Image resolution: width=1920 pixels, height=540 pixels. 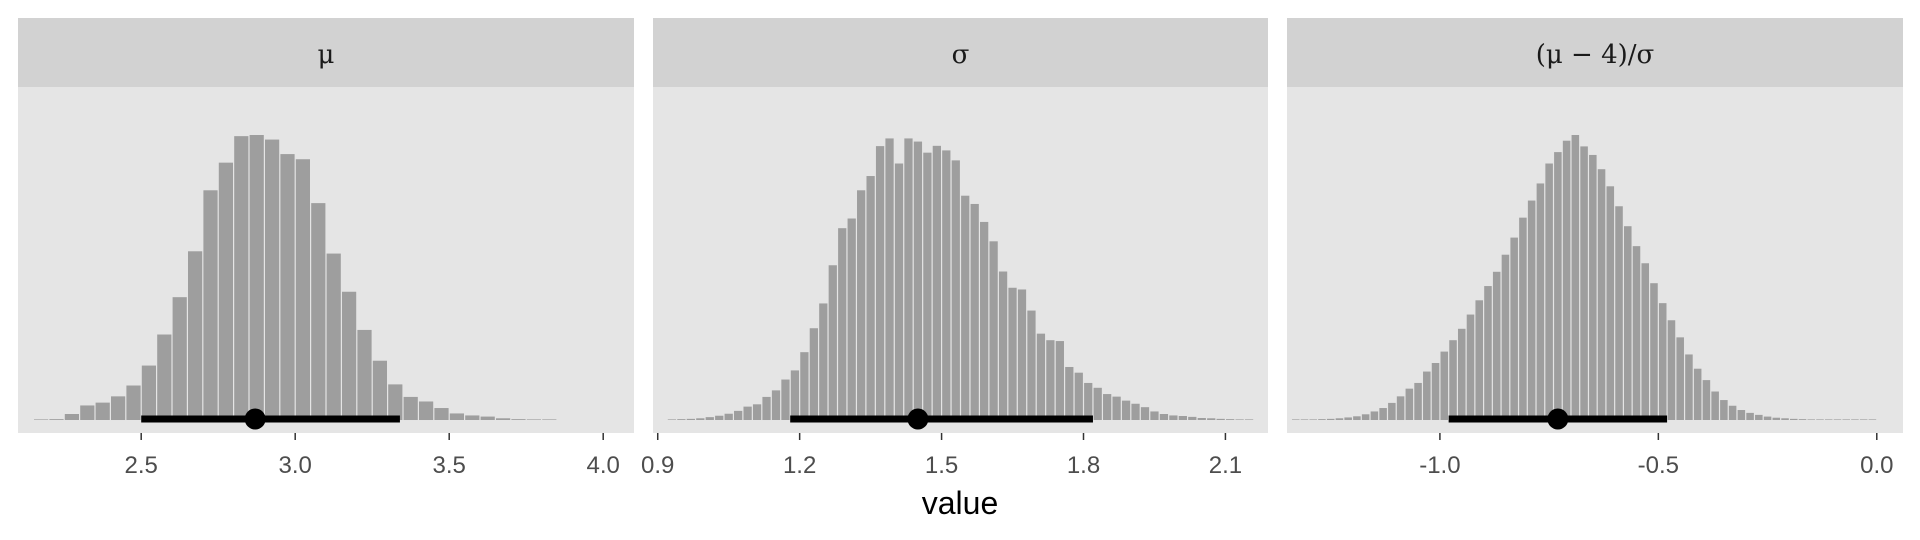 I want to click on x-tick-label: -0.5, so click(x=1658, y=465).